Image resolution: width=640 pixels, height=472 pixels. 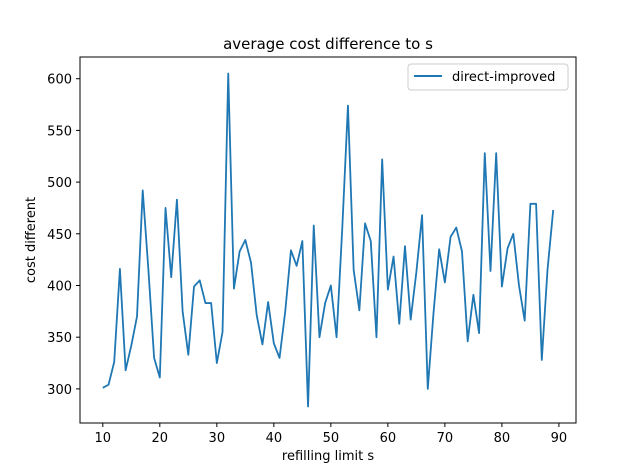 What do you see at coordinates (328, 44) in the screenshot?
I see `chart-title: average cost difference to s` at bounding box center [328, 44].